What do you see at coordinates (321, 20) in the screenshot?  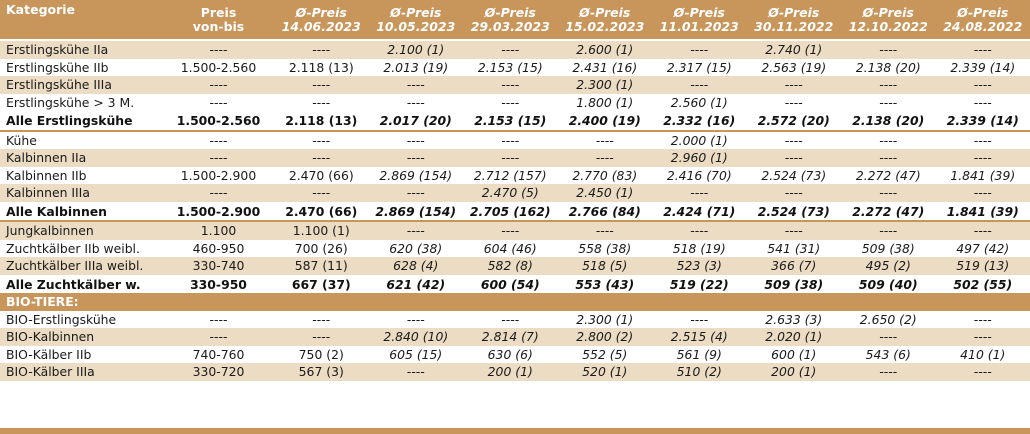 I see `header-avg-price: Ø-Preis 14.06.2023` at bounding box center [321, 20].